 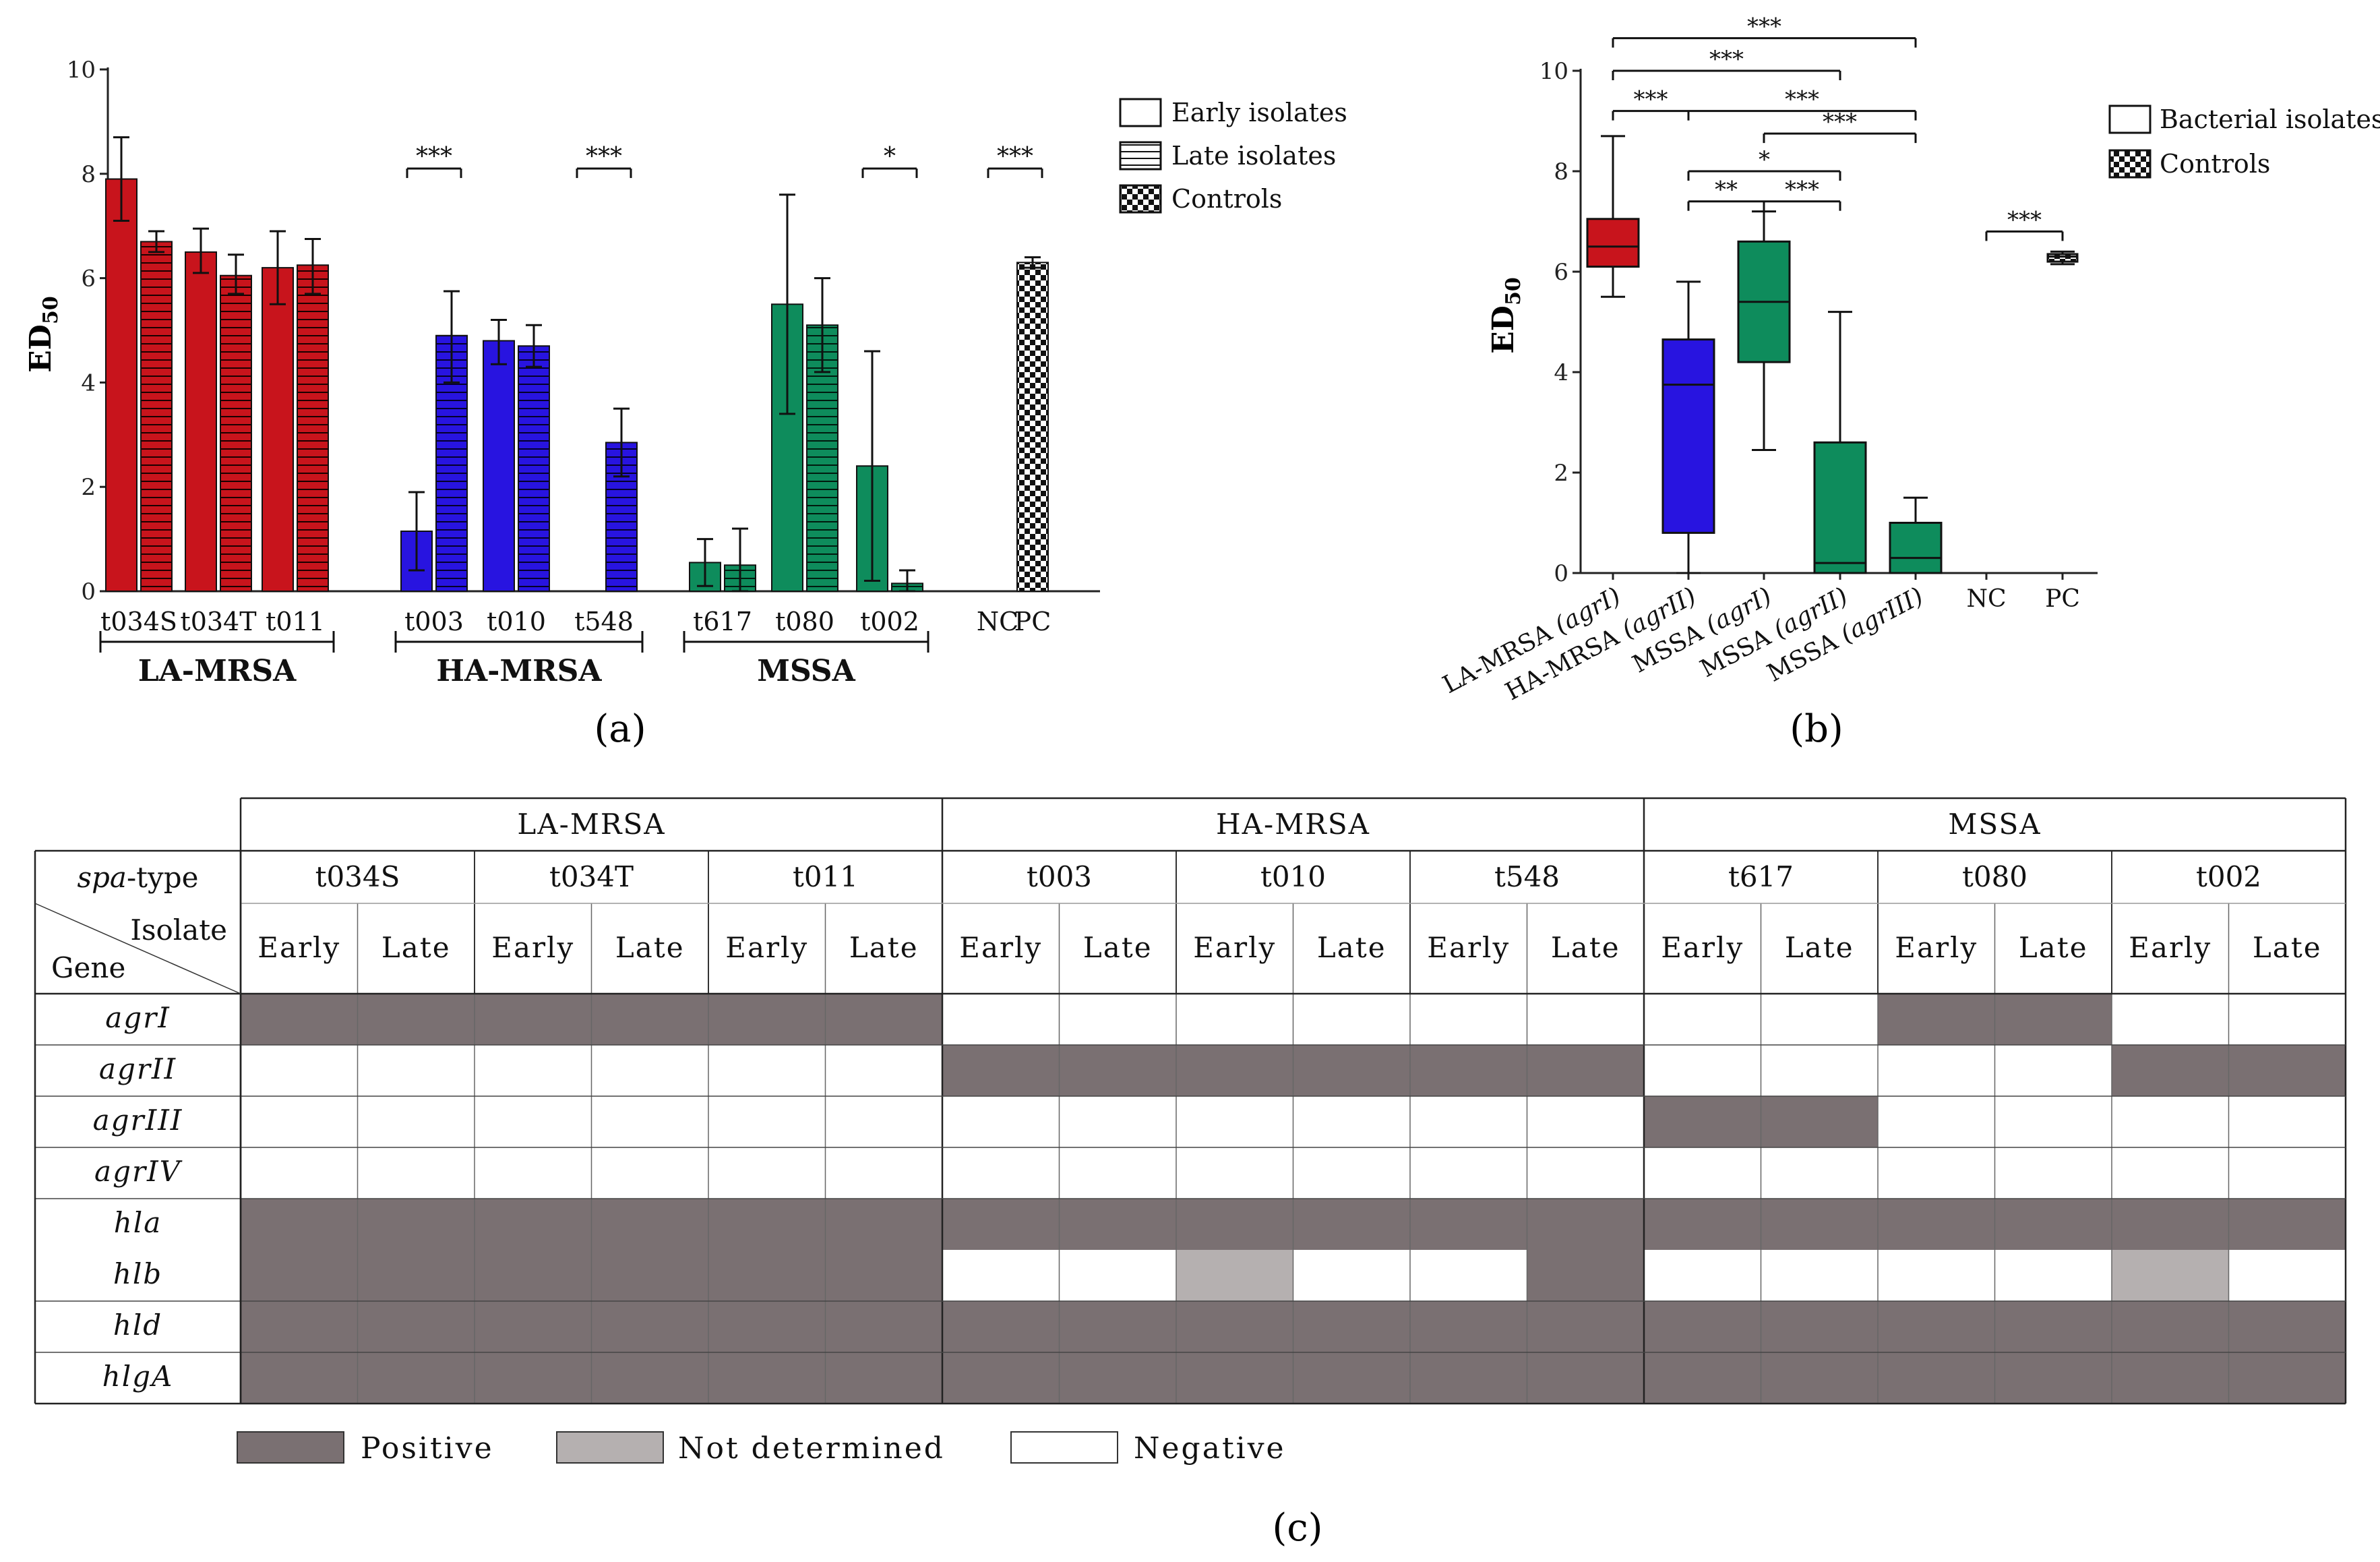 I want to click on corner-diagonal, so click(x=137, y=948).